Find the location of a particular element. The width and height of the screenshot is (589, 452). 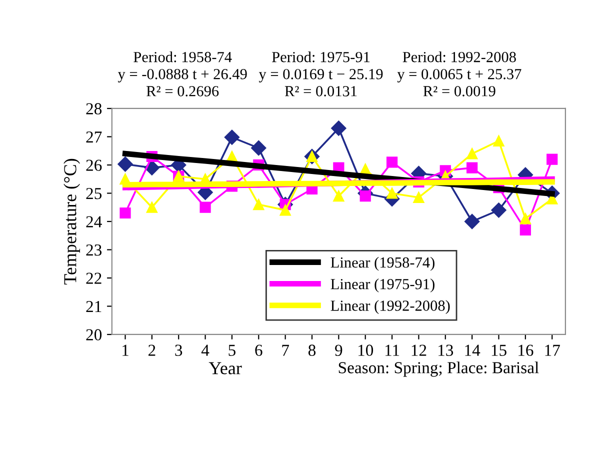

x-tick-label: 1 is located at coordinates (125, 350).